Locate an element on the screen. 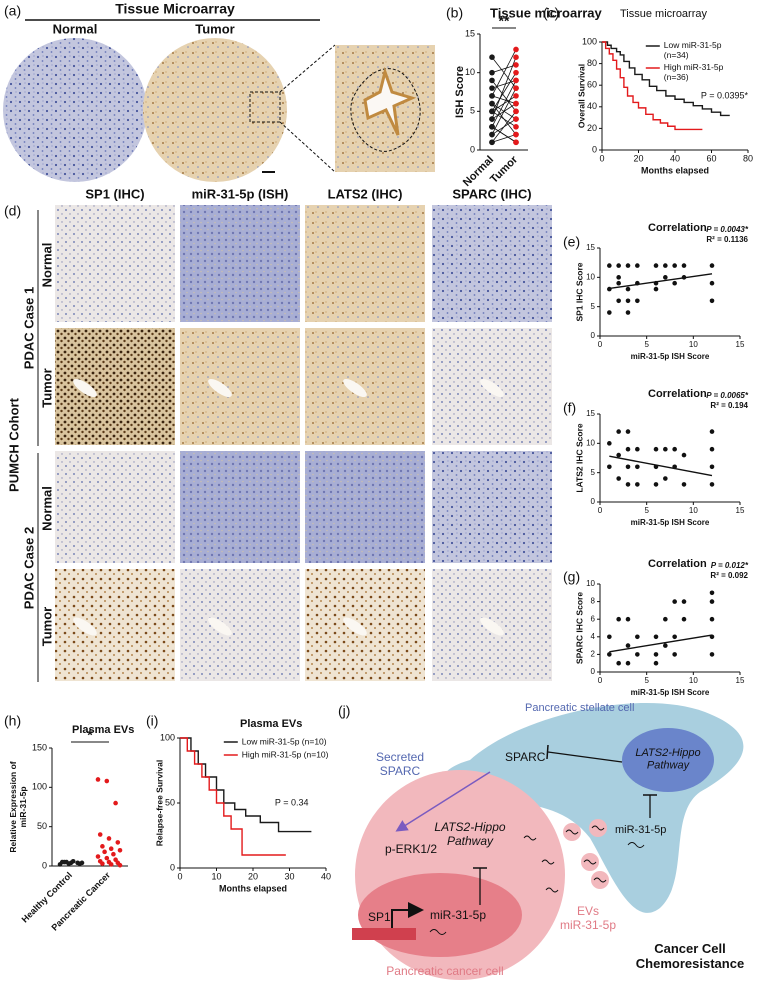  legend-label: High miR-31-5p (n=36) is located at coordinates (694, 72).